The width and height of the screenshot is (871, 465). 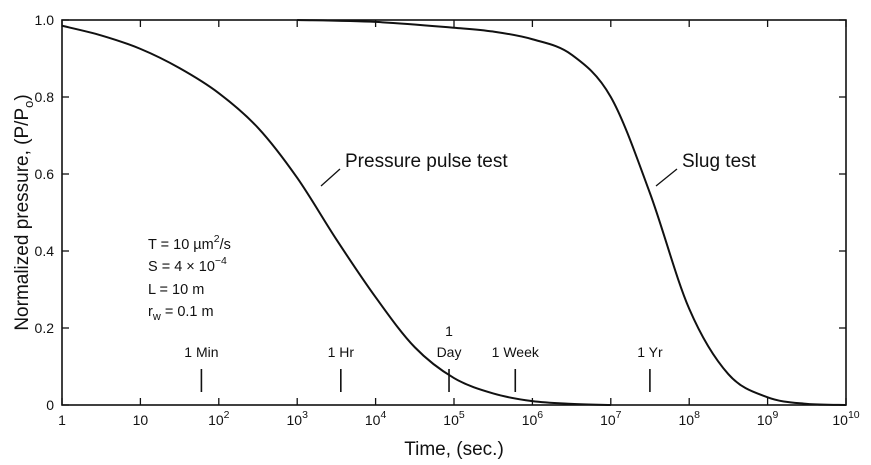 What do you see at coordinates (516, 352) in the screenshot?
I see `time-marker-label: 1 Week` at bounding box center [516, 352].